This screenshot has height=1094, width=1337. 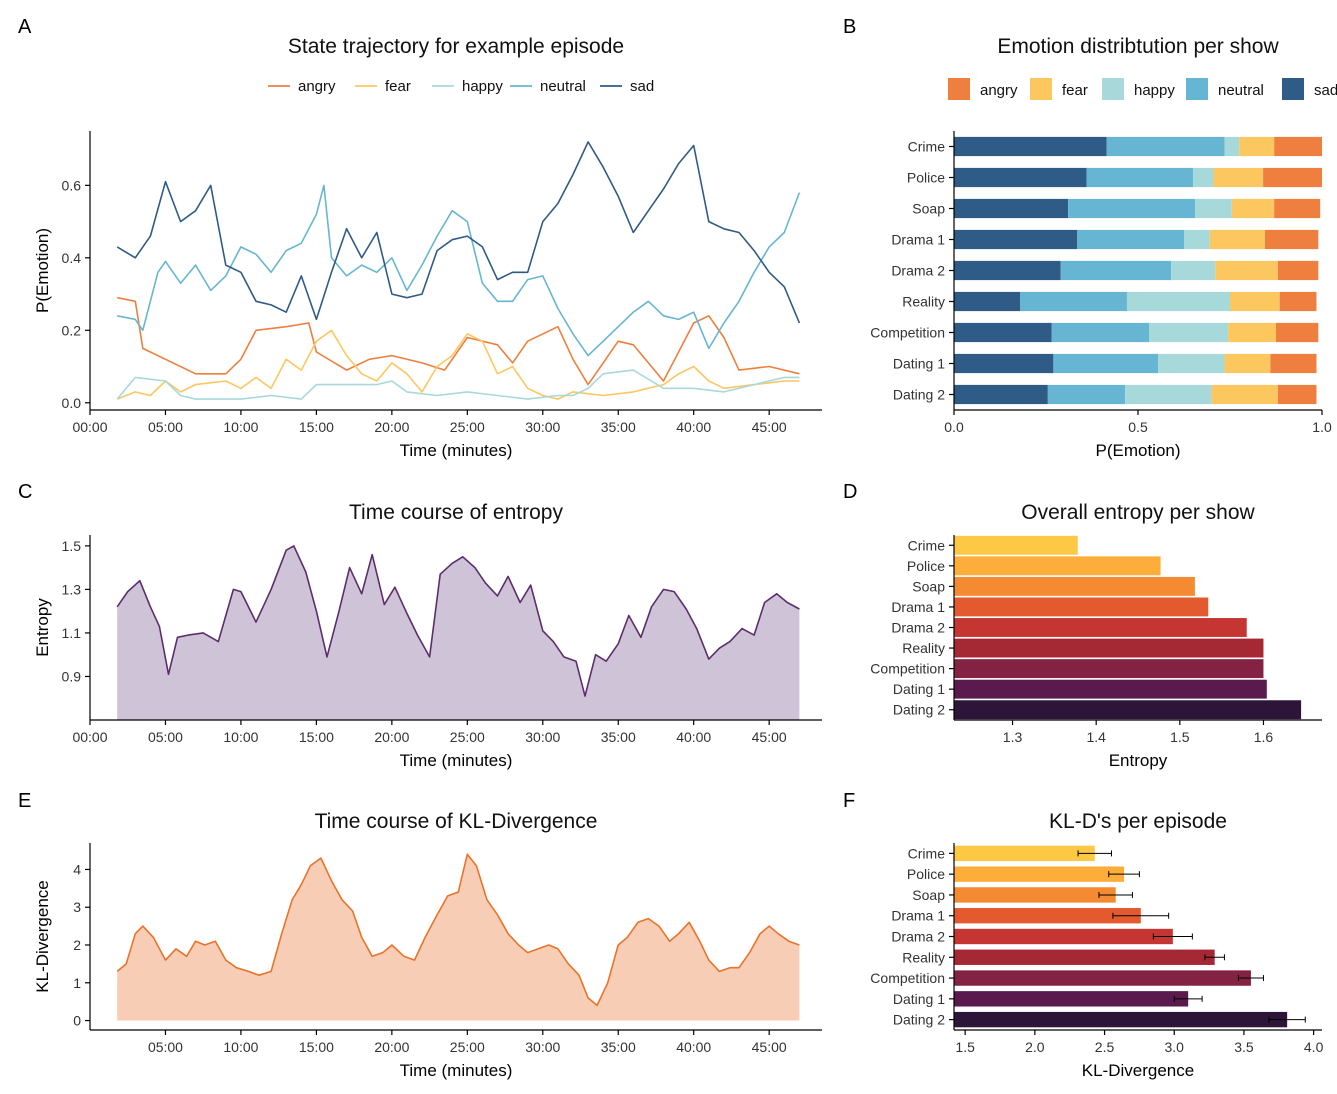 What do you see at coordinates (1241, 90) in the screenshot?
I see `legend-label-neutral: neutral` at bounding box center [1241, 90].